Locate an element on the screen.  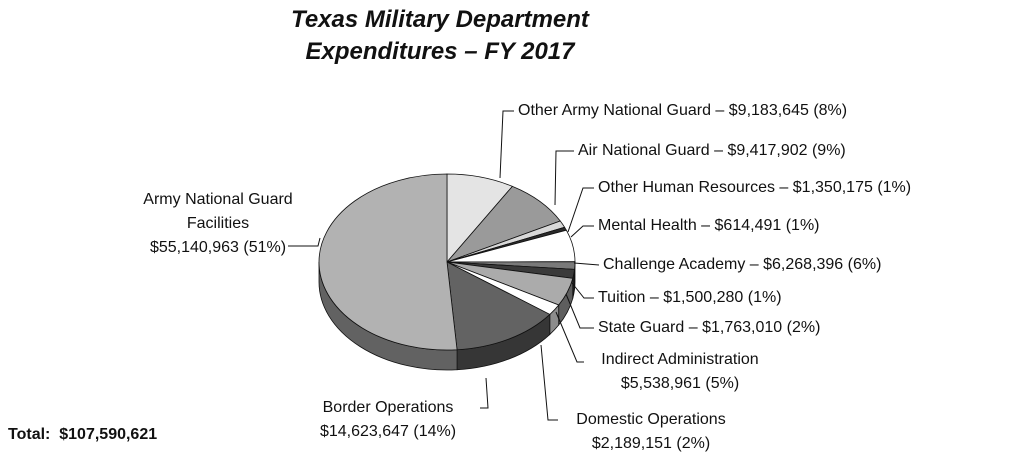
slice-name: Domestic Operations is located at coordinates (651, 419).